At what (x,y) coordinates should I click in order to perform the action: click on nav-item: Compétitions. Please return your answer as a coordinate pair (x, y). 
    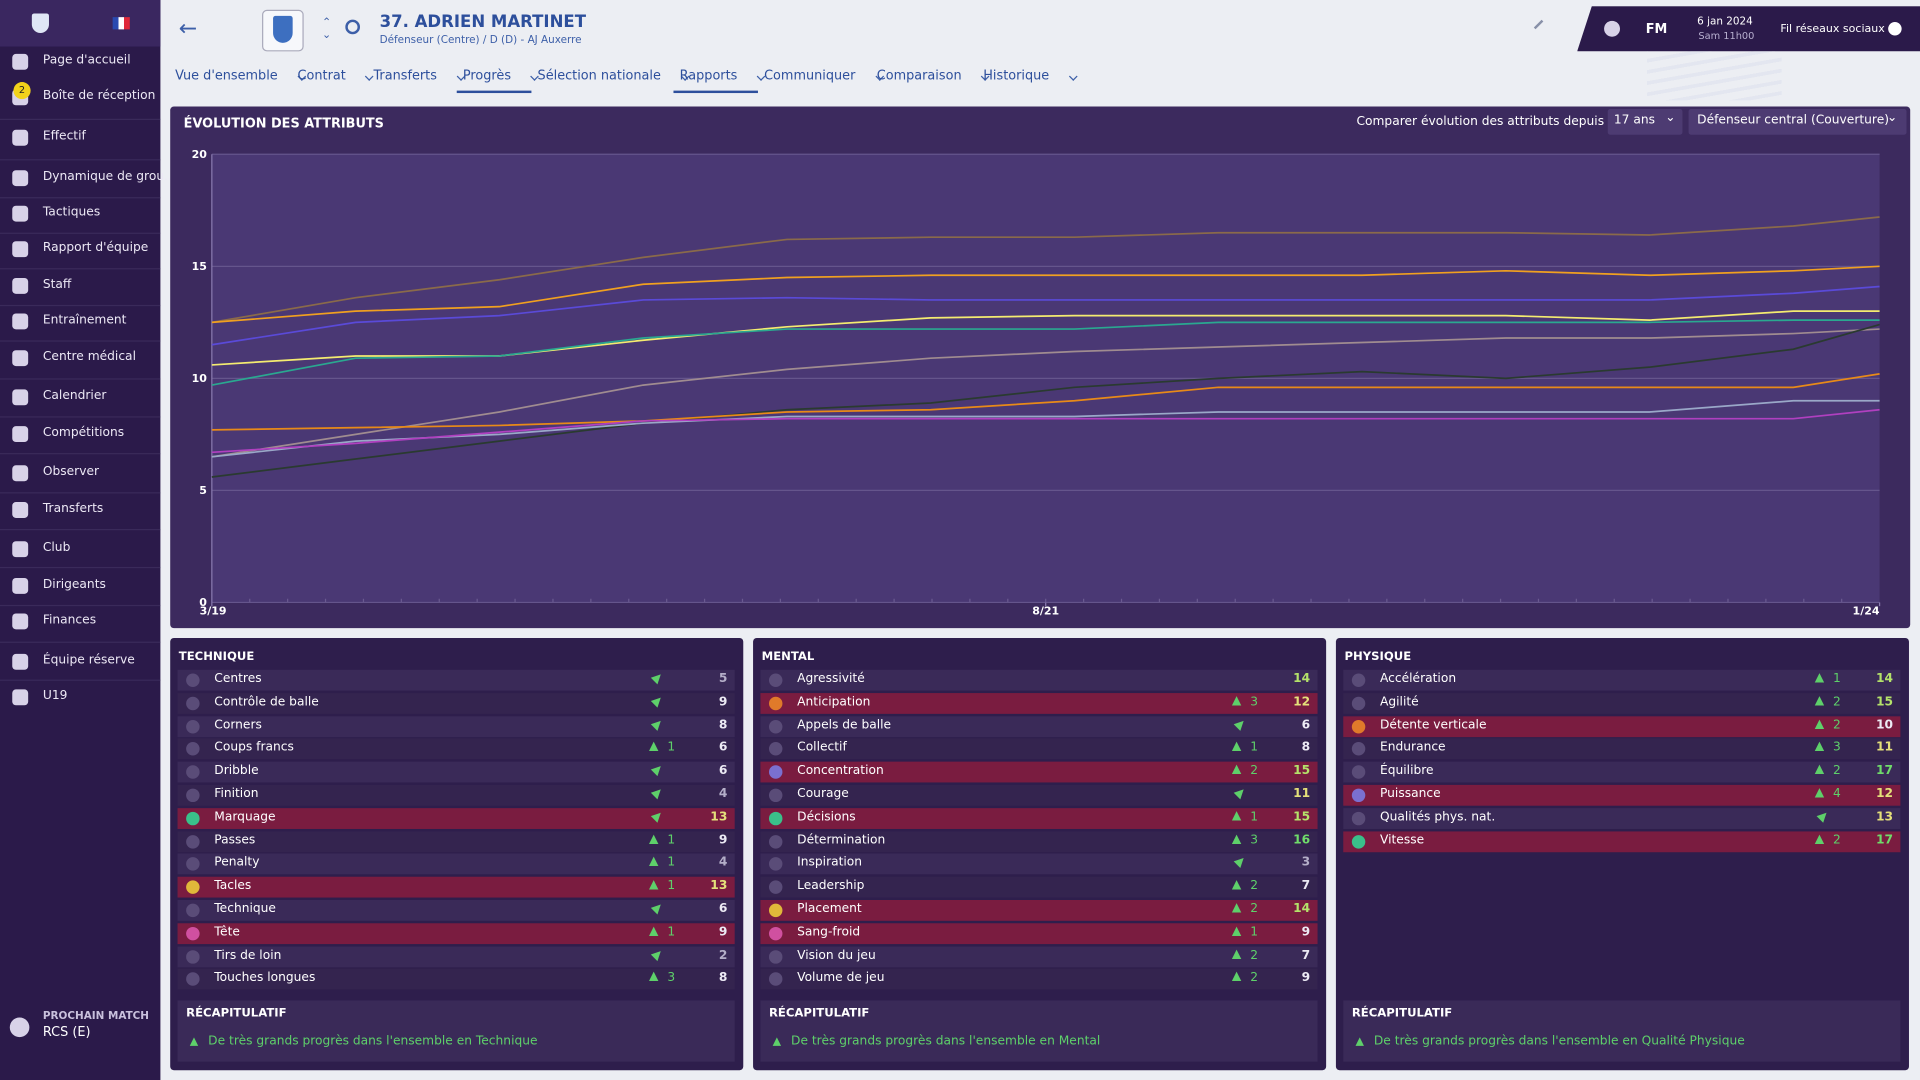
    Looking at the image, I should click on (80, 435).